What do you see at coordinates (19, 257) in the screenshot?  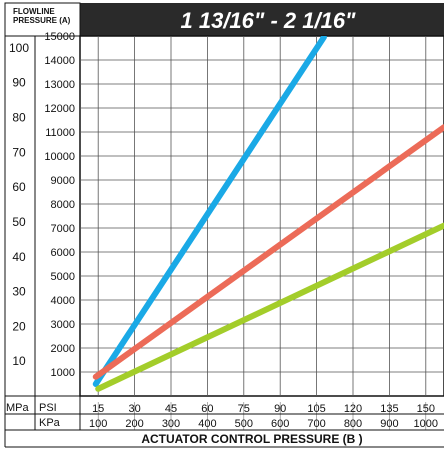 I see `mpa-tick-label: 40` at bounding box center [19, 257].